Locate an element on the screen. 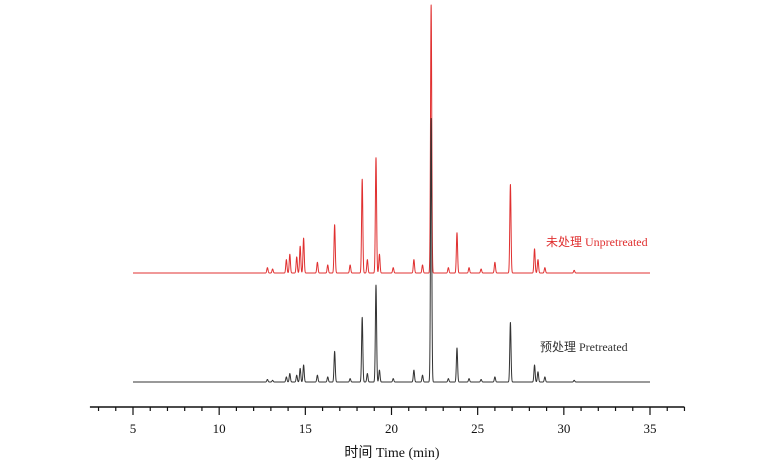 The height and width of the screenshot is (468, 771). x-tick-label: 30 is located at coordinates (563, 428).